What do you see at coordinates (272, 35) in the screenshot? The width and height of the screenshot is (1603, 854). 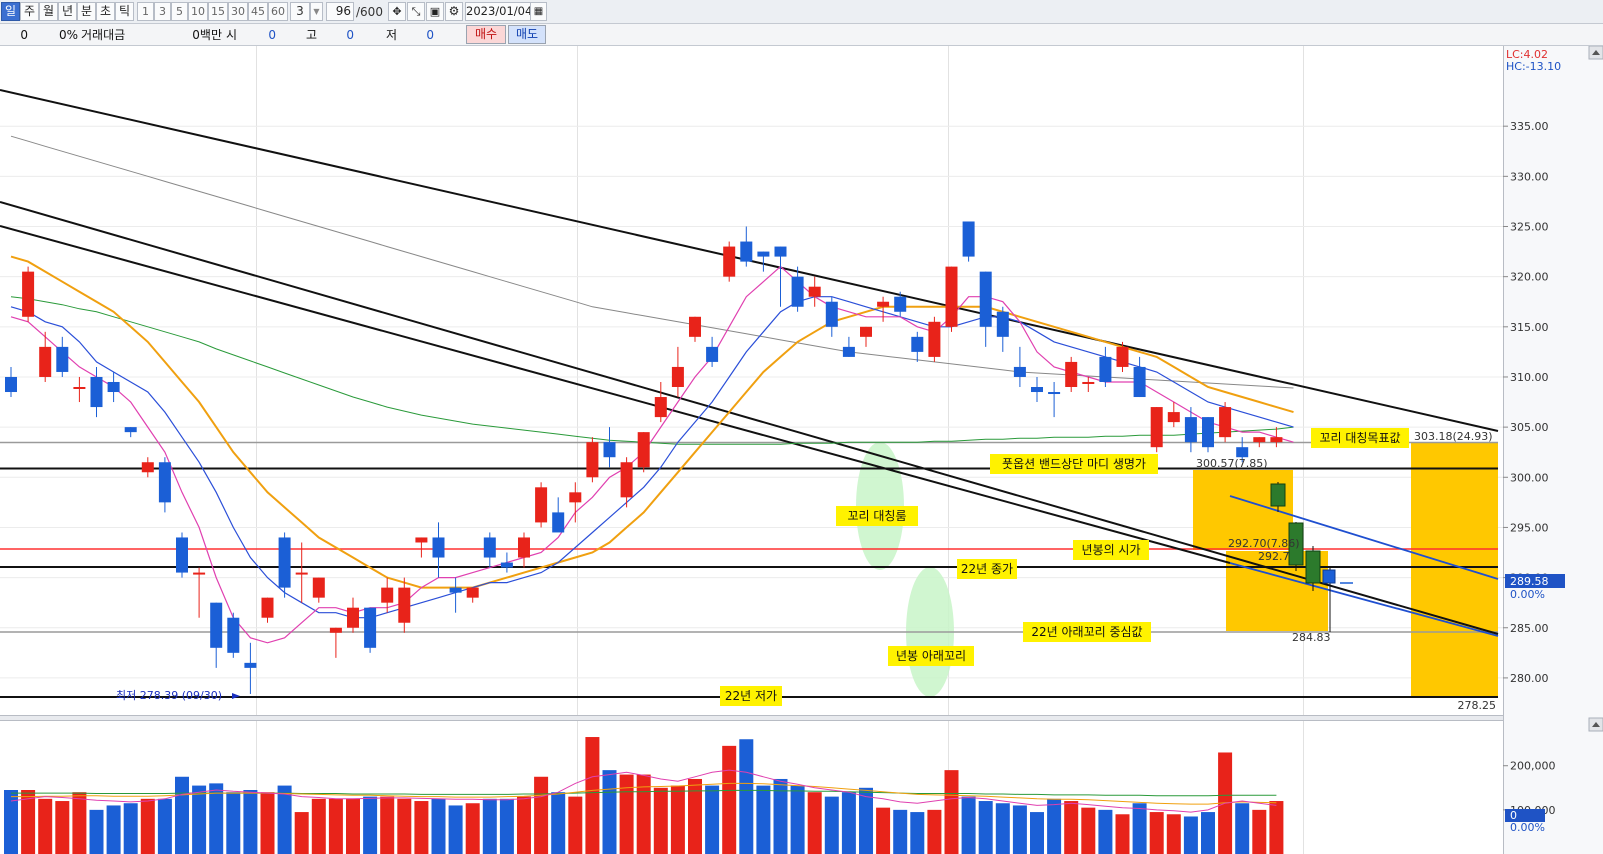 I see `open-value: 0` at bounding box center [272, 35].